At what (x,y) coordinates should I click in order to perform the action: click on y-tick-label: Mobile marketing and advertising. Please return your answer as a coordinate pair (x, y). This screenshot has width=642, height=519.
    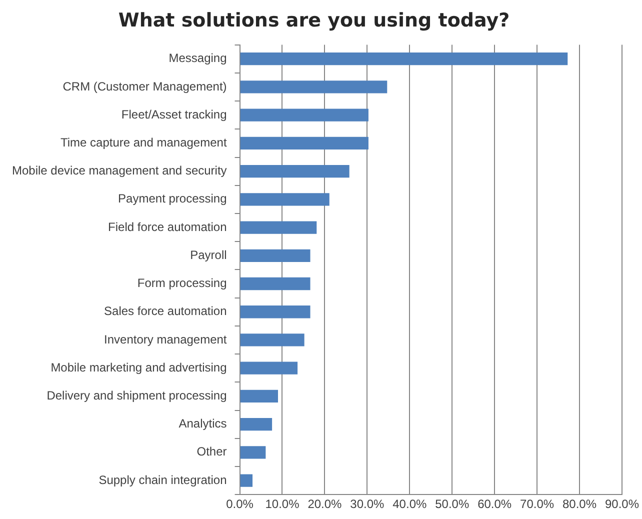
    Looking at the image, I should click on (138, 367).